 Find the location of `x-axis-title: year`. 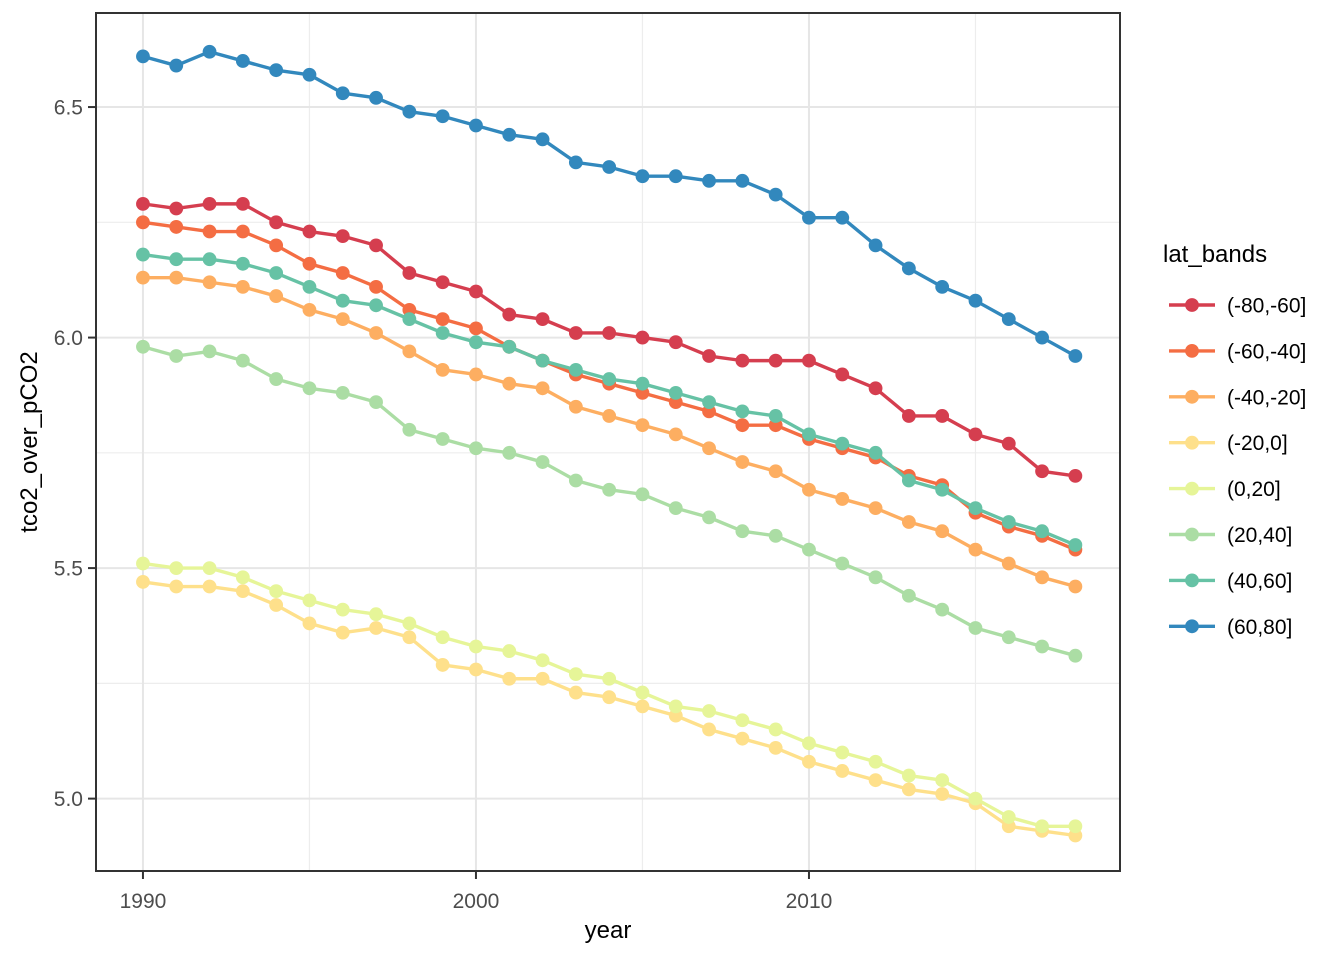

x-axis-title: year is located at coordinates (608, 930).